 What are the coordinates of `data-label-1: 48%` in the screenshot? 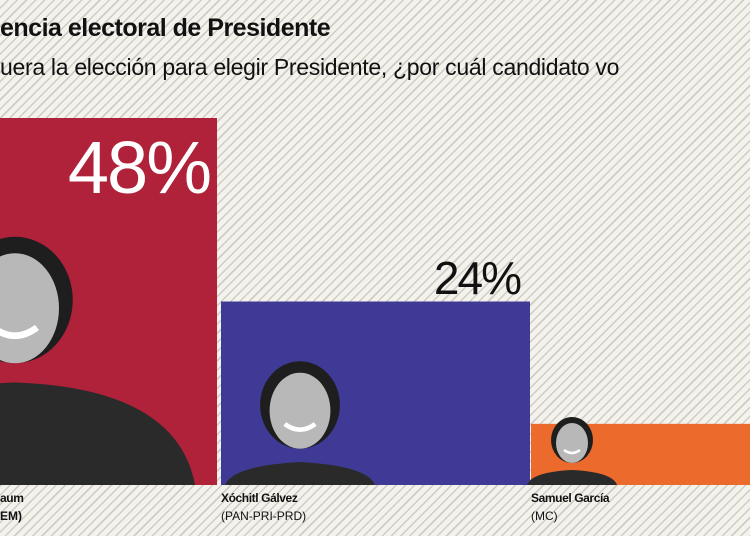 It's located at (139, 167).